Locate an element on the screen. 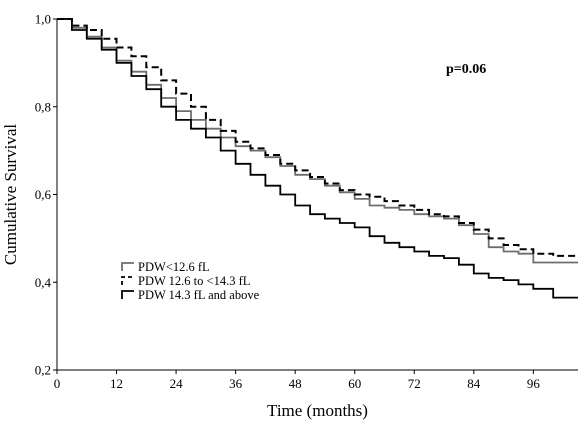  legend-label-2: PDW 14.3 fL and above is located at coordinates (199, 295).